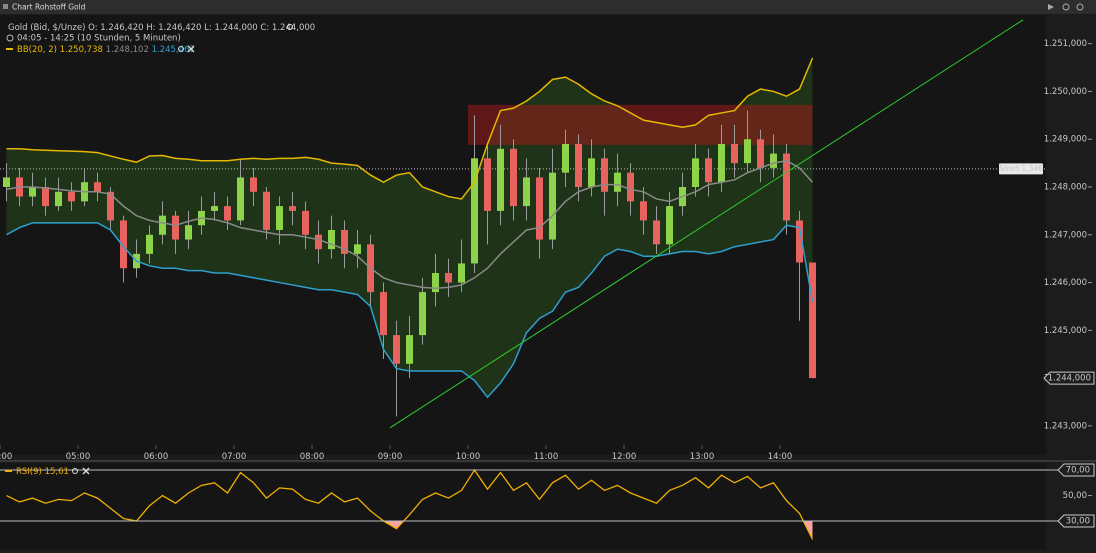  I want to click on bb-lower-value: 1.245,467, so click(173, 50).